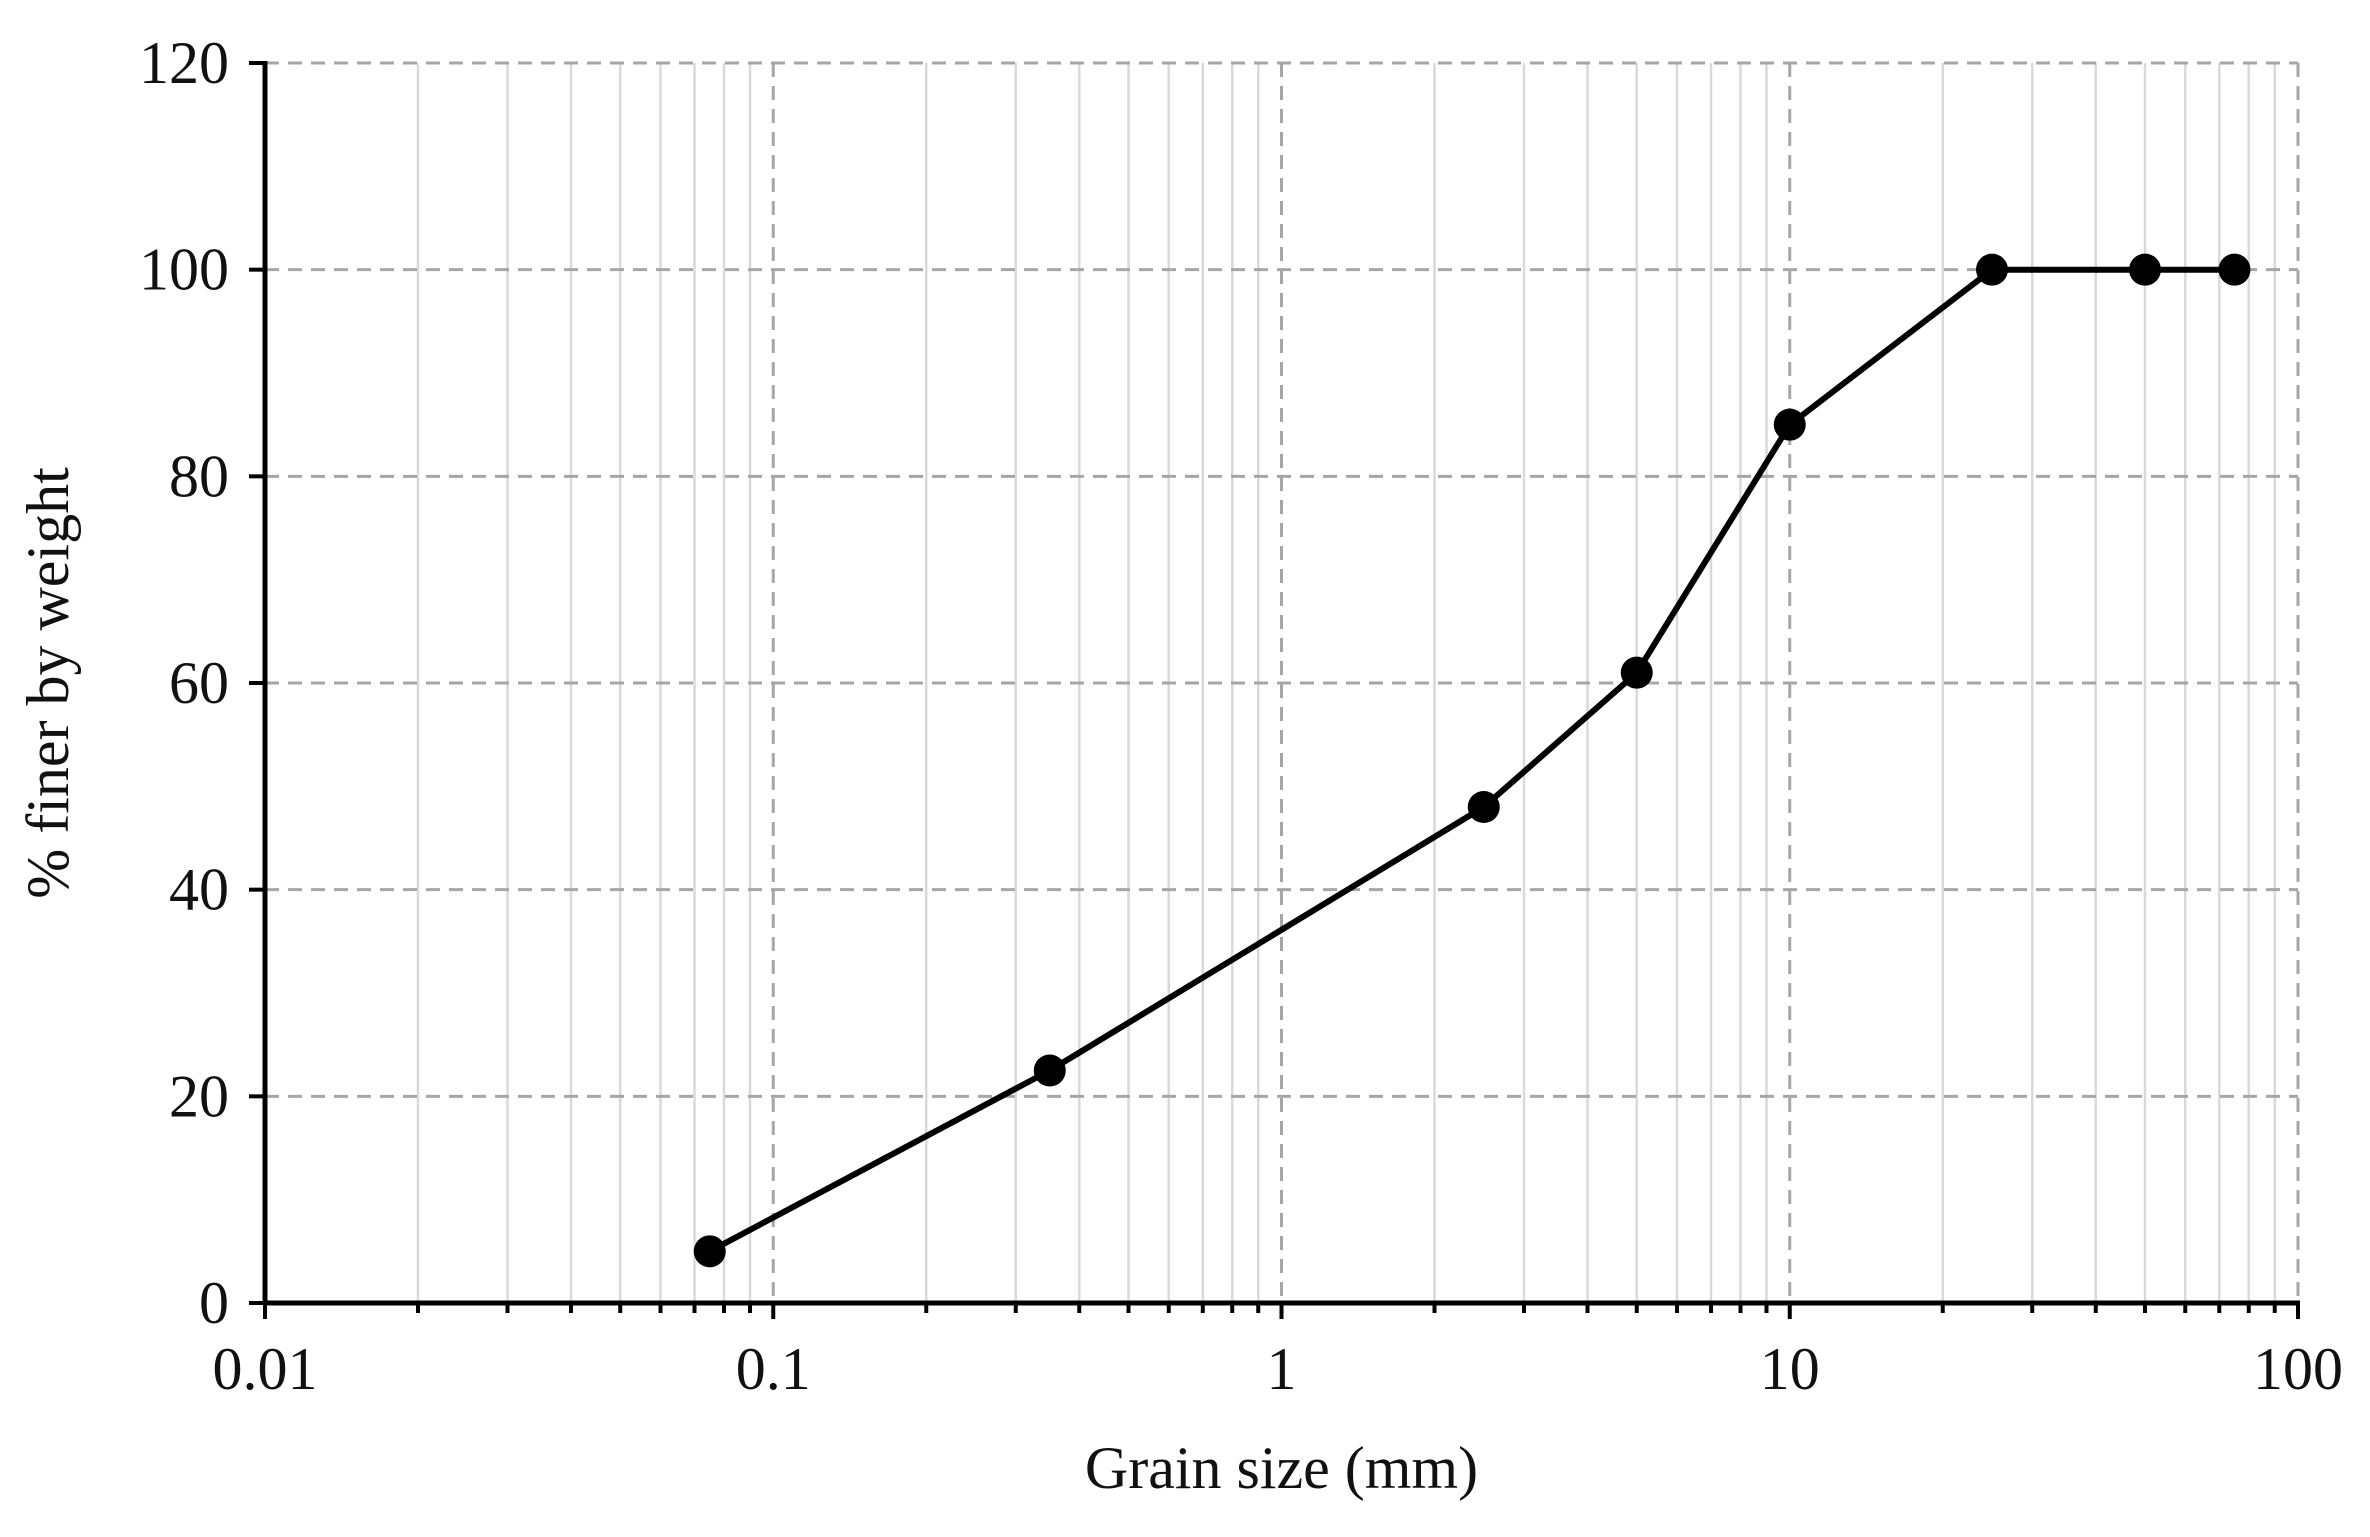  Describe the element at coordinates (184, 63) in the screenshot. I see `y-tick-label: 120` at that location.